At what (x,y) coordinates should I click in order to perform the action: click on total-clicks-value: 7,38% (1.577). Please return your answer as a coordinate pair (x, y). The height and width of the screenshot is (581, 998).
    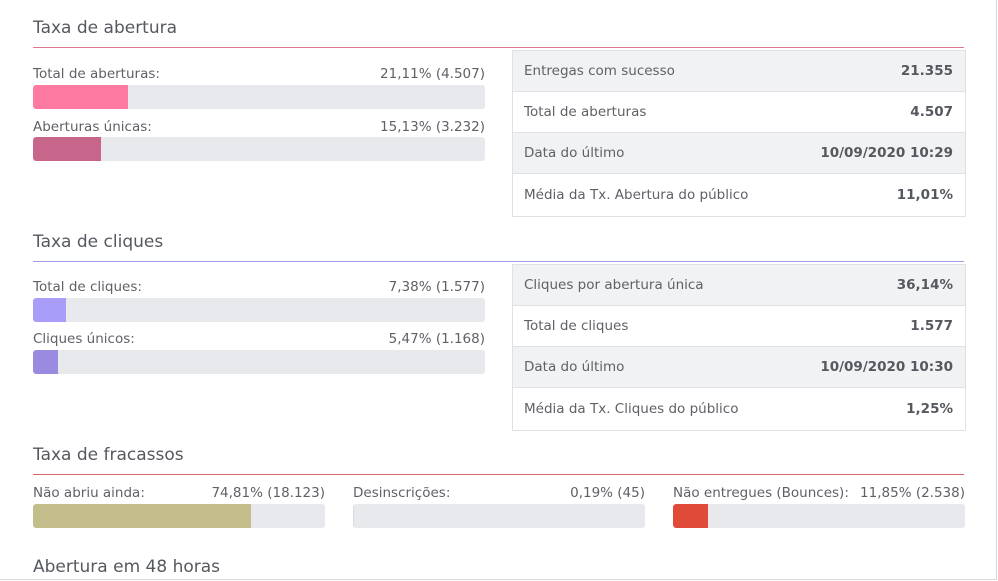
    Looking at the image, I should click on (436, 287).